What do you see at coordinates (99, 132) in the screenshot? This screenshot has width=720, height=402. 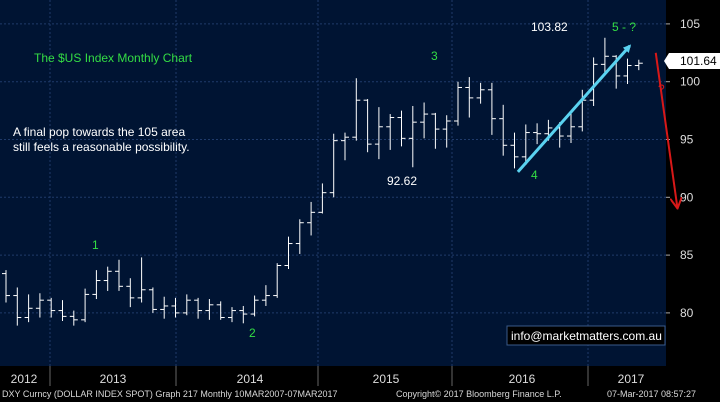 I see `note-line-1: A final pop towards the 105 area` at bounding box center [99, 132].